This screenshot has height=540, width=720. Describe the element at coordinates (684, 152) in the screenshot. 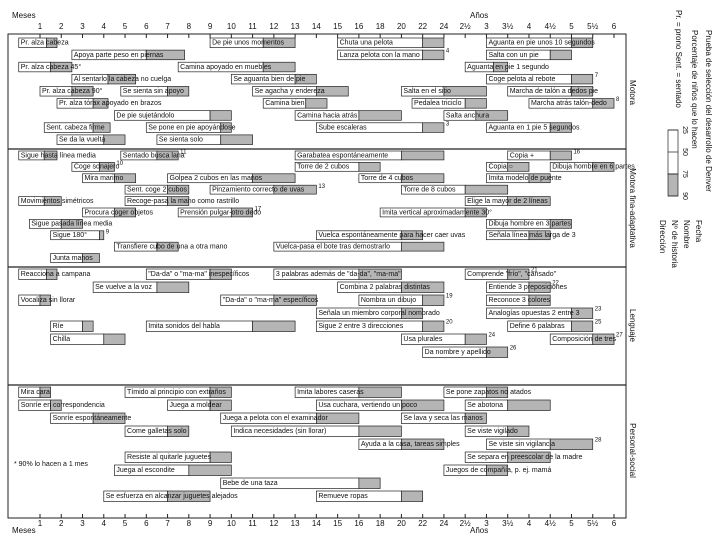

I see `legend-label: 50` at that location.